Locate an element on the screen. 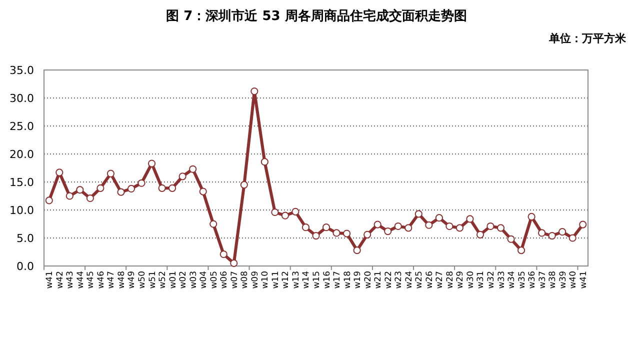  x-tick-label: w03 is located at coordinates (193, 280).